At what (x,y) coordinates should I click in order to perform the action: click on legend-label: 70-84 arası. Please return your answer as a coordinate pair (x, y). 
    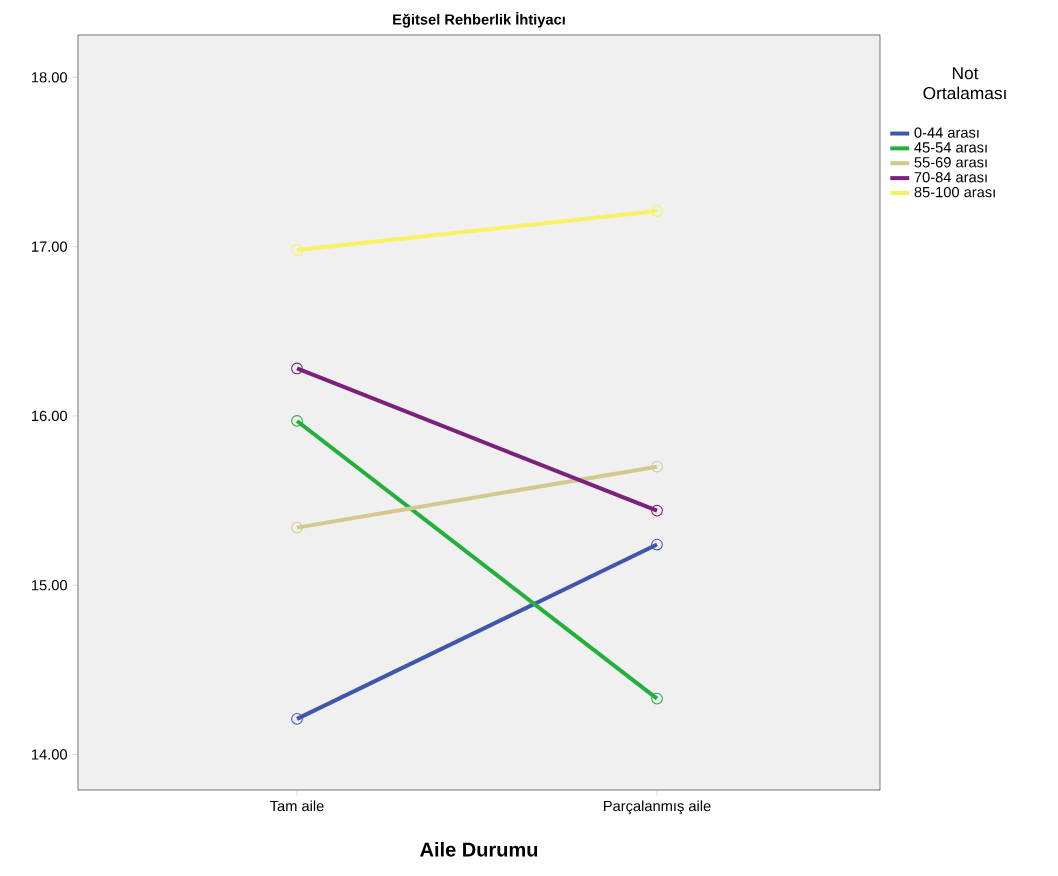
    Looking at the image, I should click on (950, 177).